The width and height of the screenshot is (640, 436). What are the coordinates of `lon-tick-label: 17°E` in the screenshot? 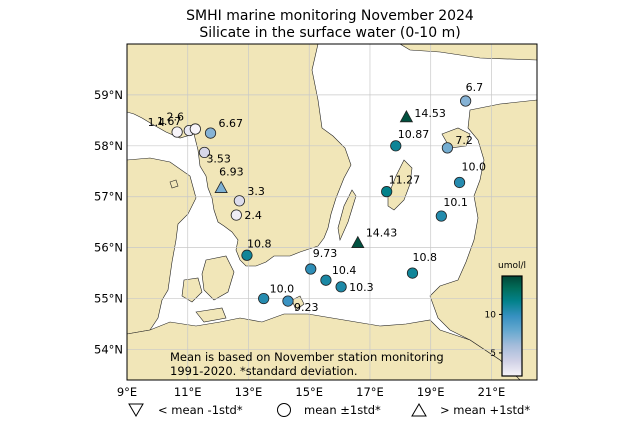 It's located at (370, 392).